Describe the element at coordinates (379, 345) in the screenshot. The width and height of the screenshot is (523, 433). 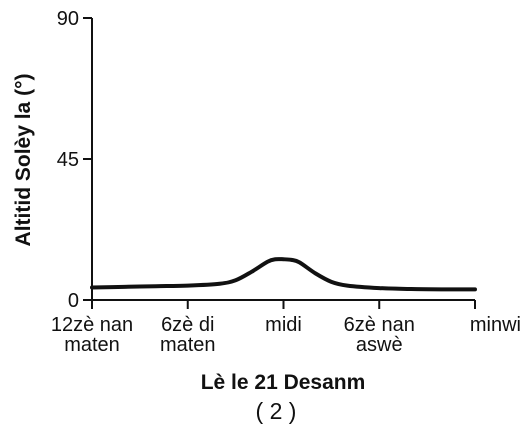
I see `x-tick-label-line: aswè` at that location.